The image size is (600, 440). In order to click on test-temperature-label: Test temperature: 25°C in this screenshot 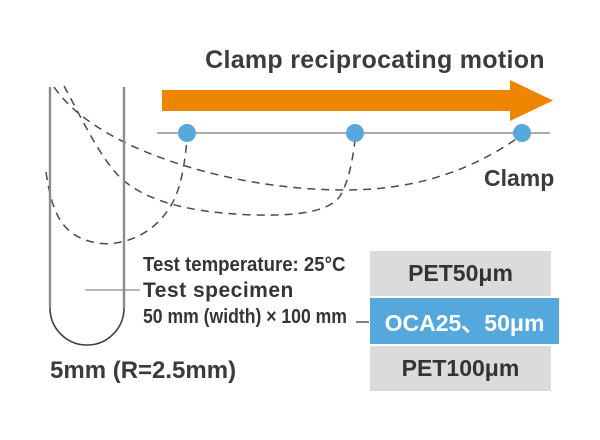, I will do `click(244, 265)`.